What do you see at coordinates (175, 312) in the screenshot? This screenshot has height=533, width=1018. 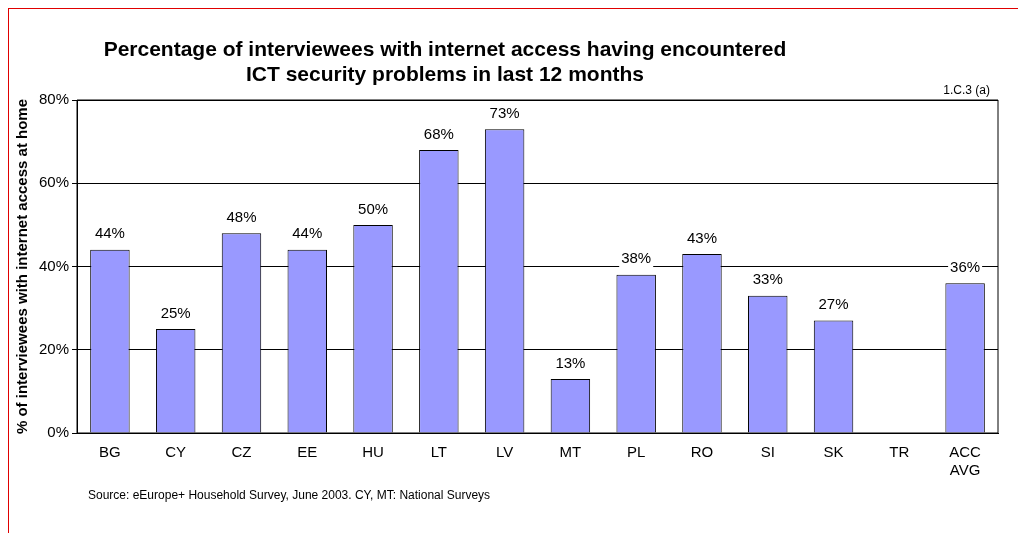 I see `data-label: 25%` at bounding box center [175, 312].